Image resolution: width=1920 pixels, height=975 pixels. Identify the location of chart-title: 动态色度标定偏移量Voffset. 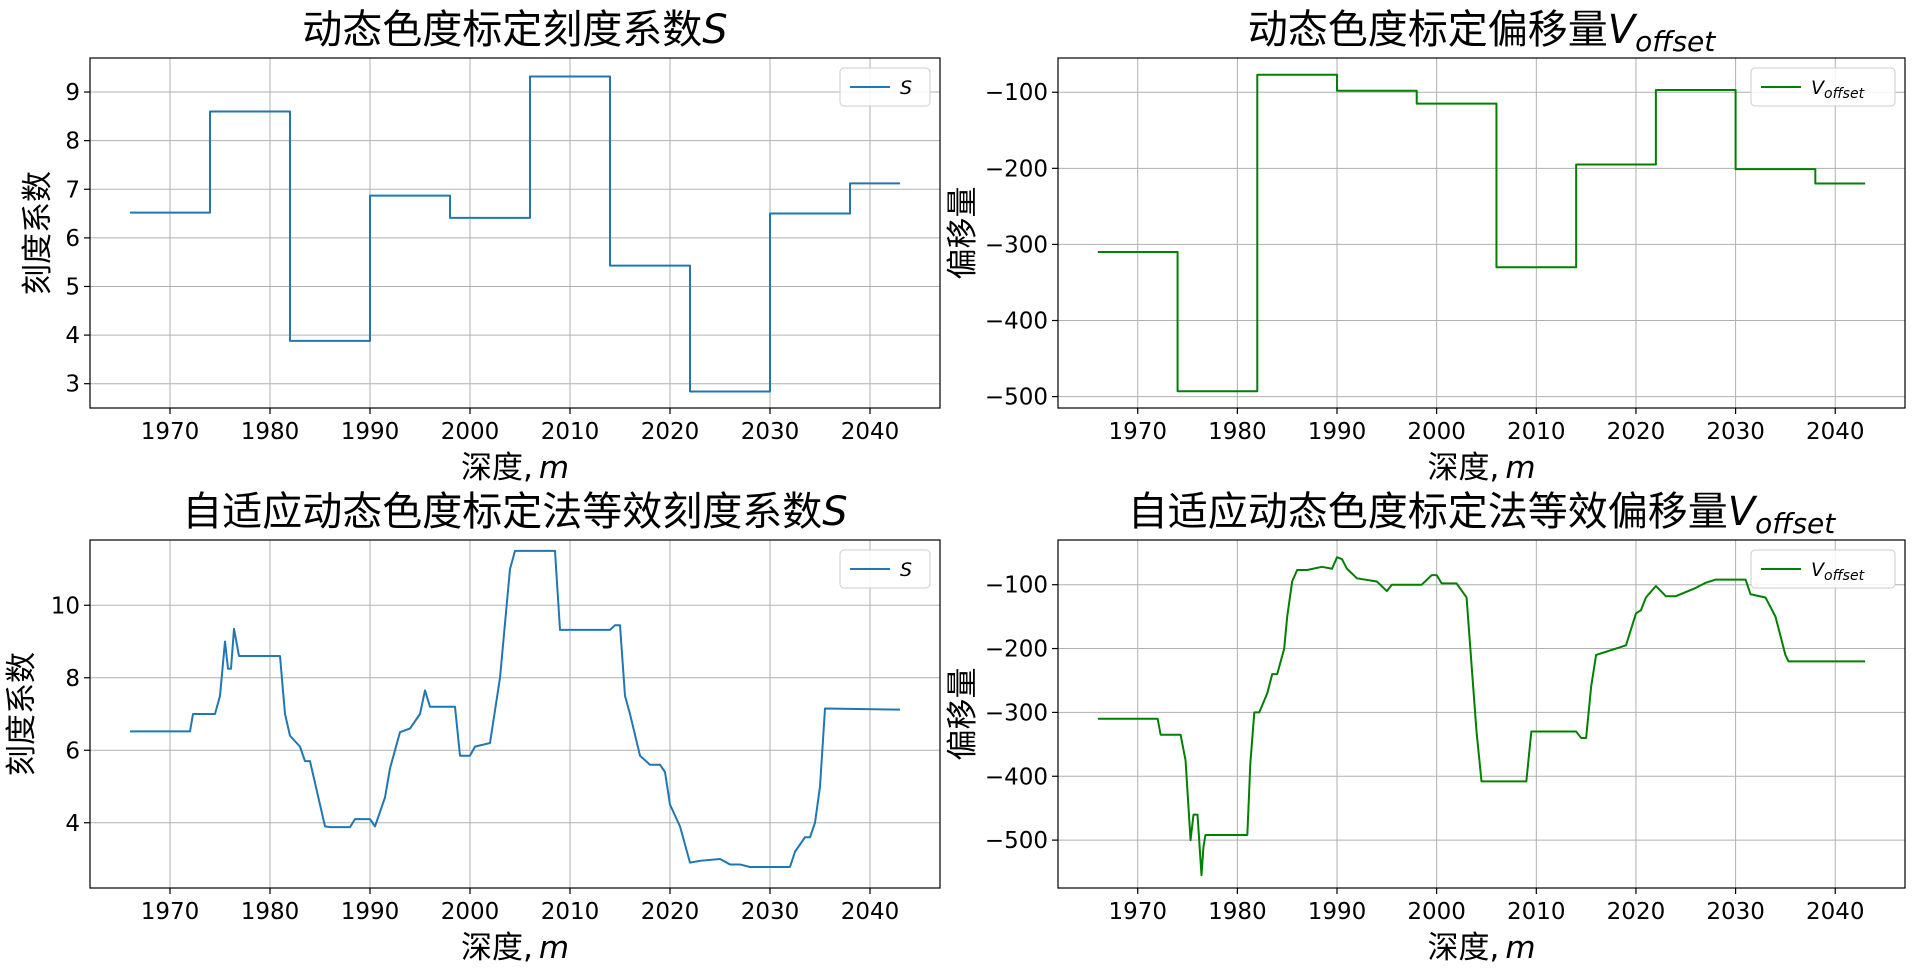
(1482, 32).